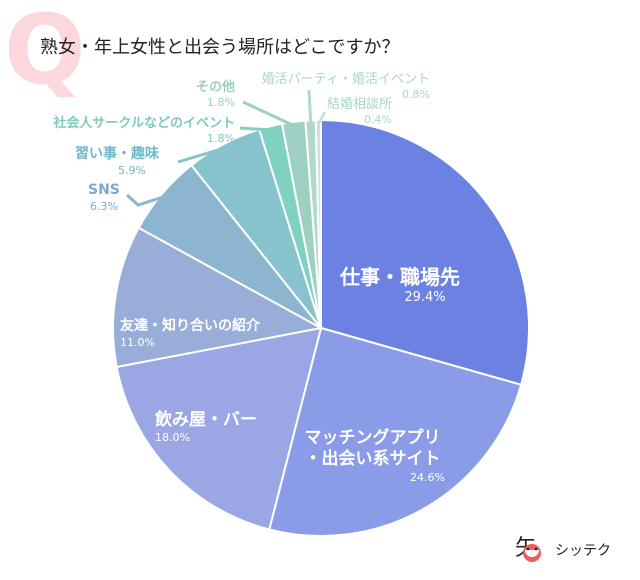  I want to click on label-0: 仕事・職場先 29.4%, so click(400, 285).